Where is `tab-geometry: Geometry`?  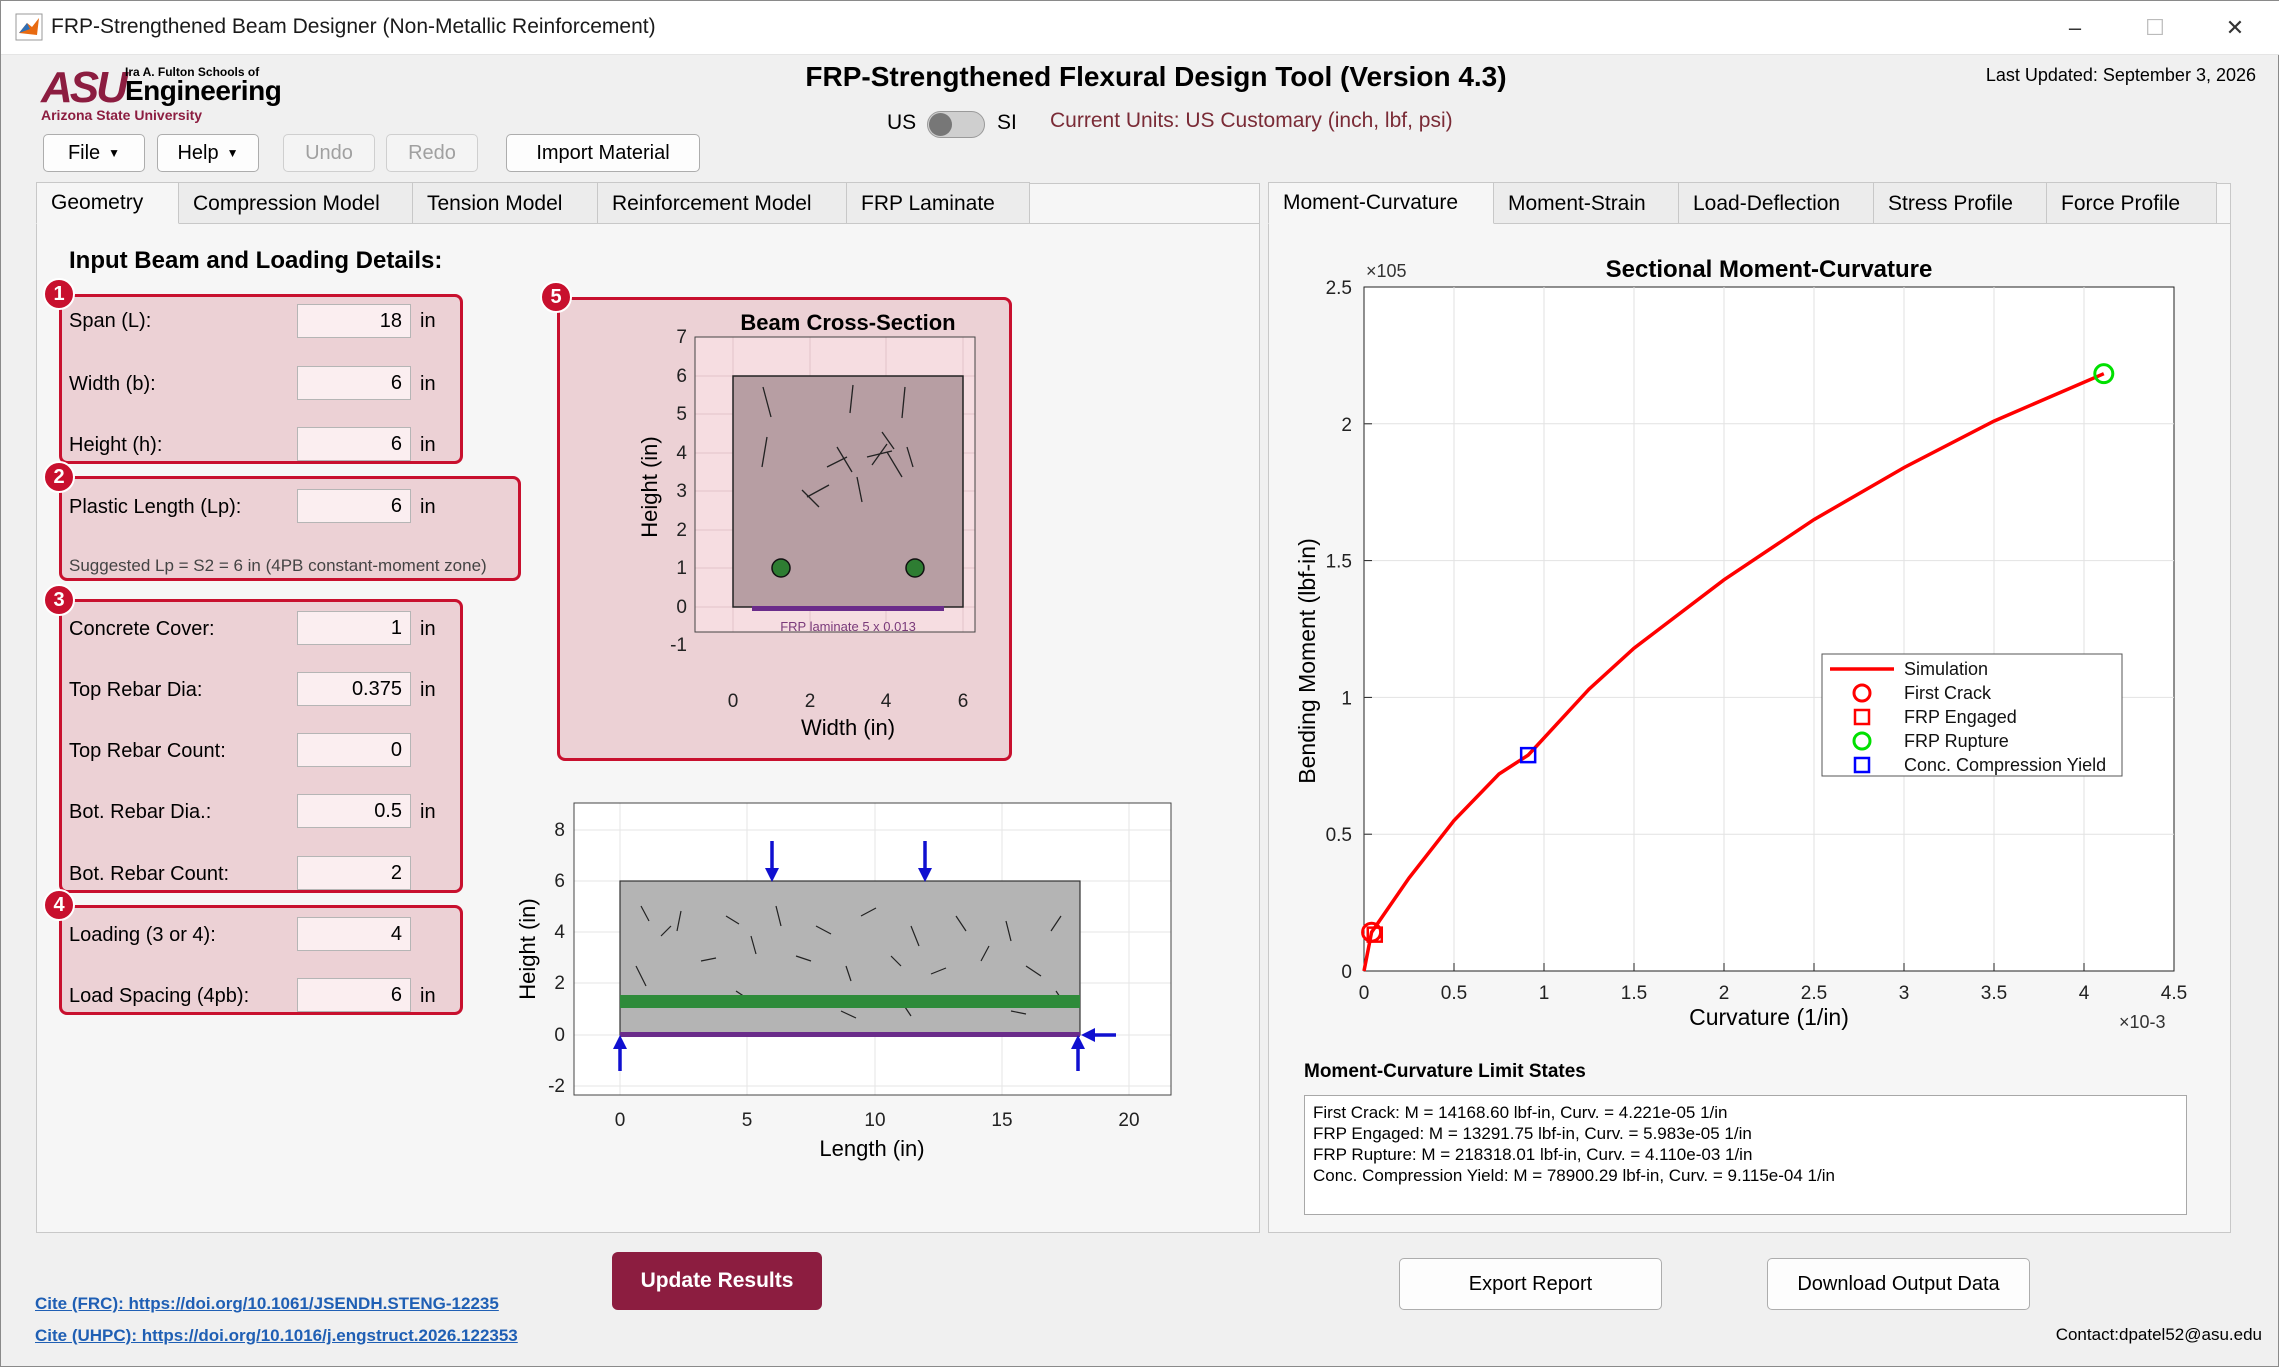 tab-geometry: Geometry is located at coordinates (107, 203).